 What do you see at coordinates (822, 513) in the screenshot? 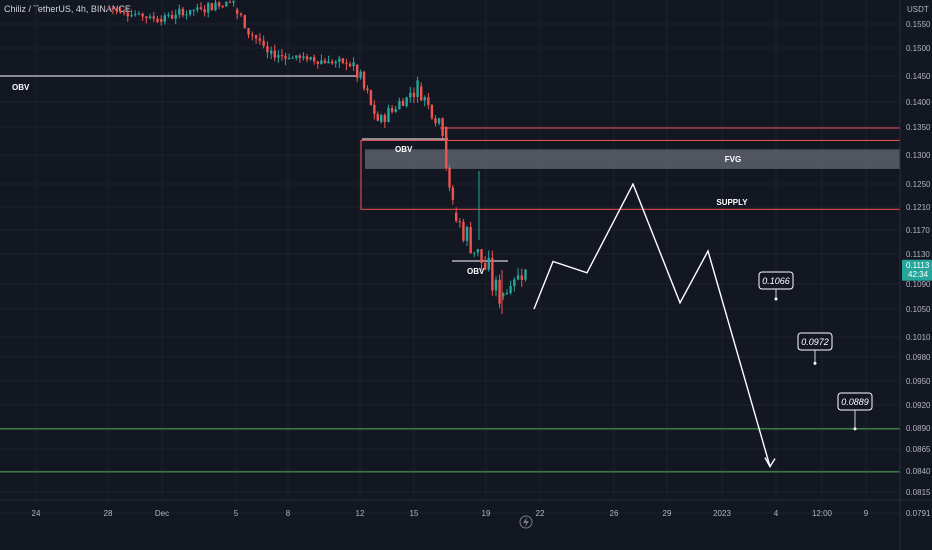
I see `time-tick-label: 12:00` at bounding box center [822, 513].